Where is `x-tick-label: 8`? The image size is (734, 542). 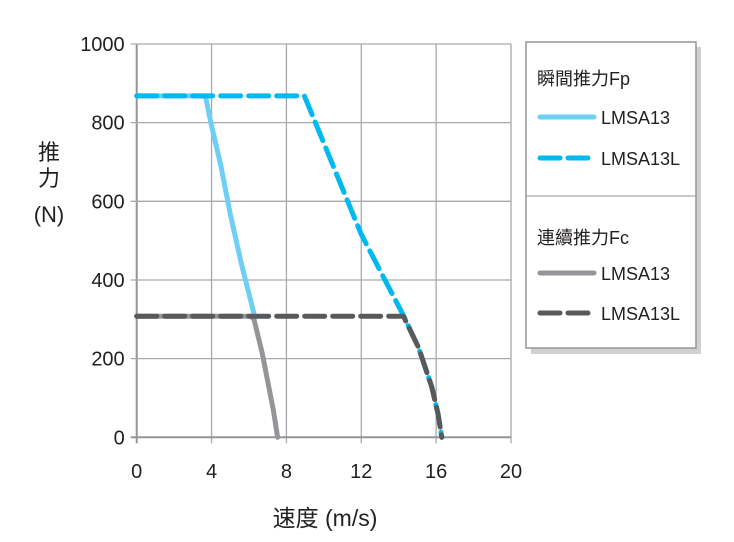 x-tick-label: 8 is located at coordinates (286, 472).